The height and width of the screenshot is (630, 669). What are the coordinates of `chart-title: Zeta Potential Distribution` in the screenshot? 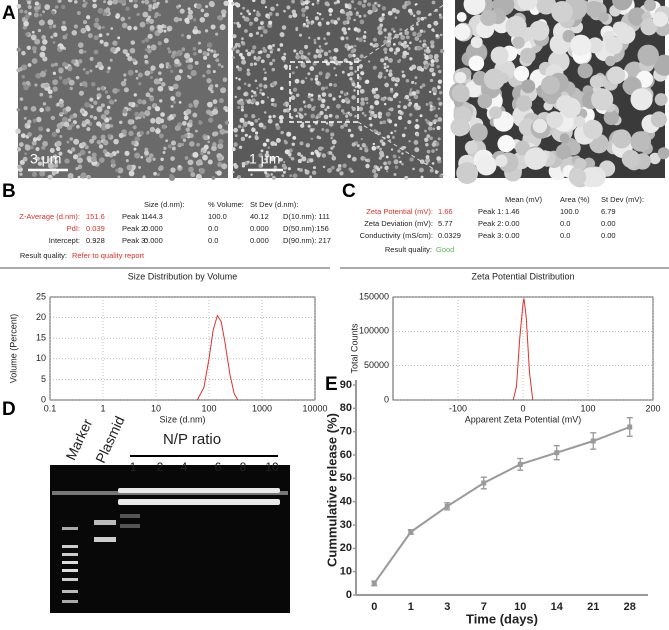 It's located at (522, 276).